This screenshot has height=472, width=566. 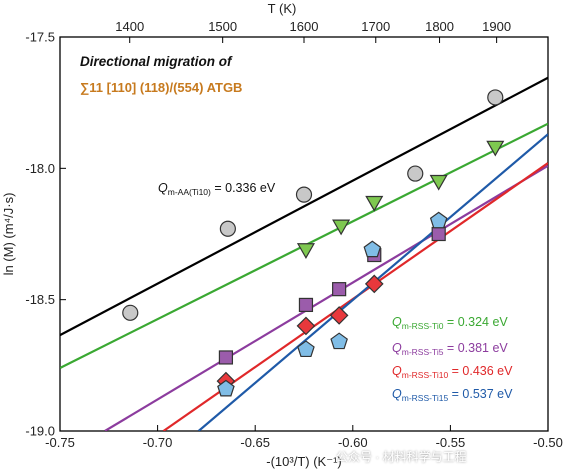 I want to click on top-tick-label: 1700, so click(x=375, y=26).